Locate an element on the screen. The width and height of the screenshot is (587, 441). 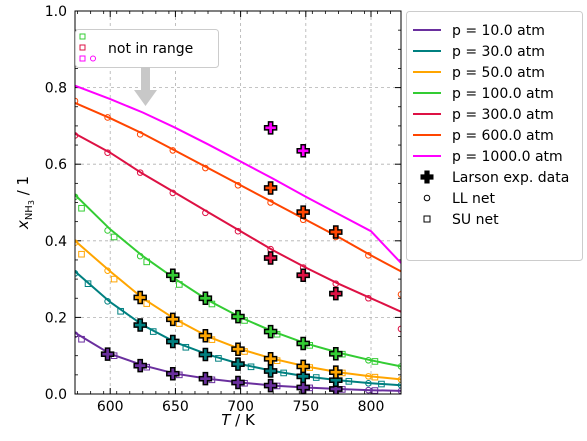
annotation-arrow is located at coordinates (145, 86).